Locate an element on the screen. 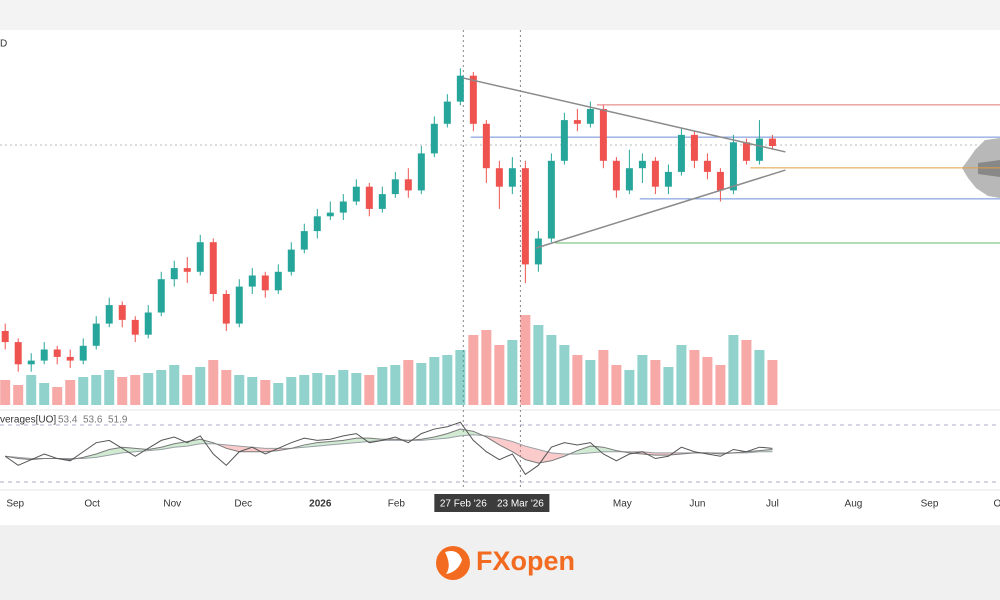 Image resolution: width=1000 pixels, height=600 pixels. x-tick-label: Jul is located at coordinates (772, 504).